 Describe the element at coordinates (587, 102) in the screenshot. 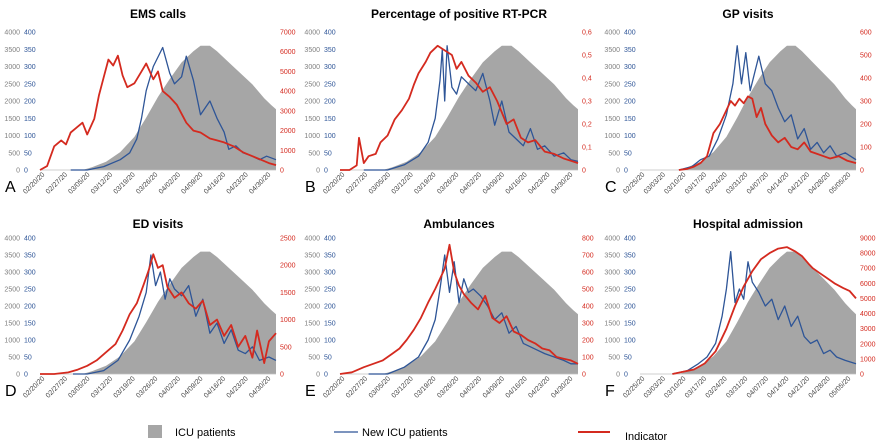

I see `indicator-axis-tick: 0,3` at that location.